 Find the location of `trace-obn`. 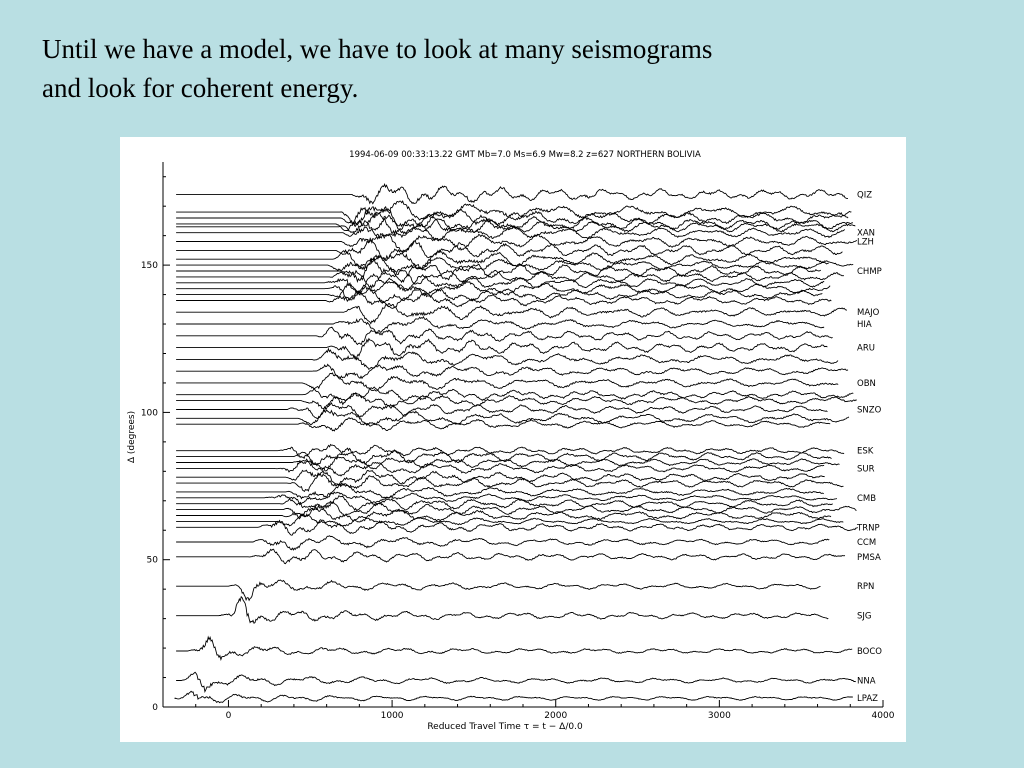

trace-obn is located at coordinates (507, 382).